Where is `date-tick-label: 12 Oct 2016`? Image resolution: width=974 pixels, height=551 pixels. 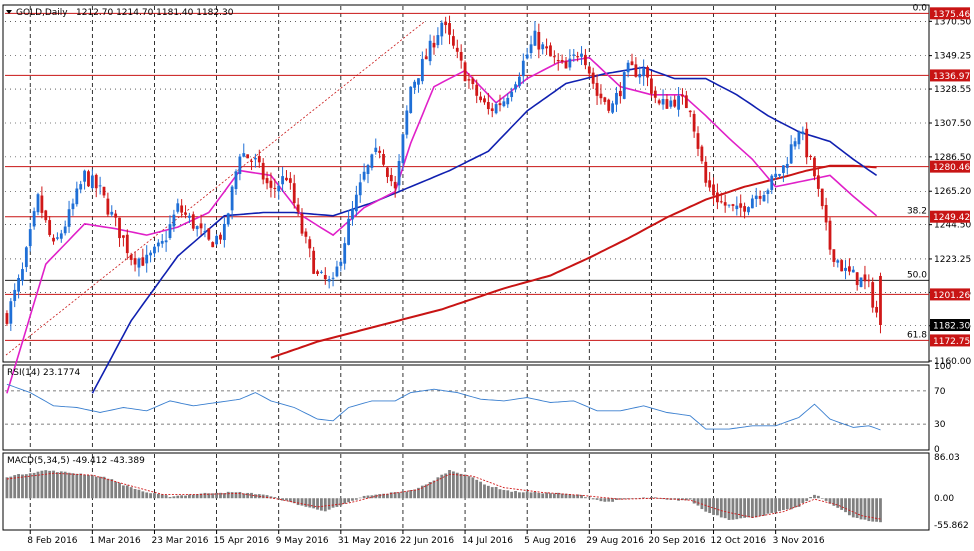
date-tick-label: 12 Oct 2016 is located at coordinates (739, 541).